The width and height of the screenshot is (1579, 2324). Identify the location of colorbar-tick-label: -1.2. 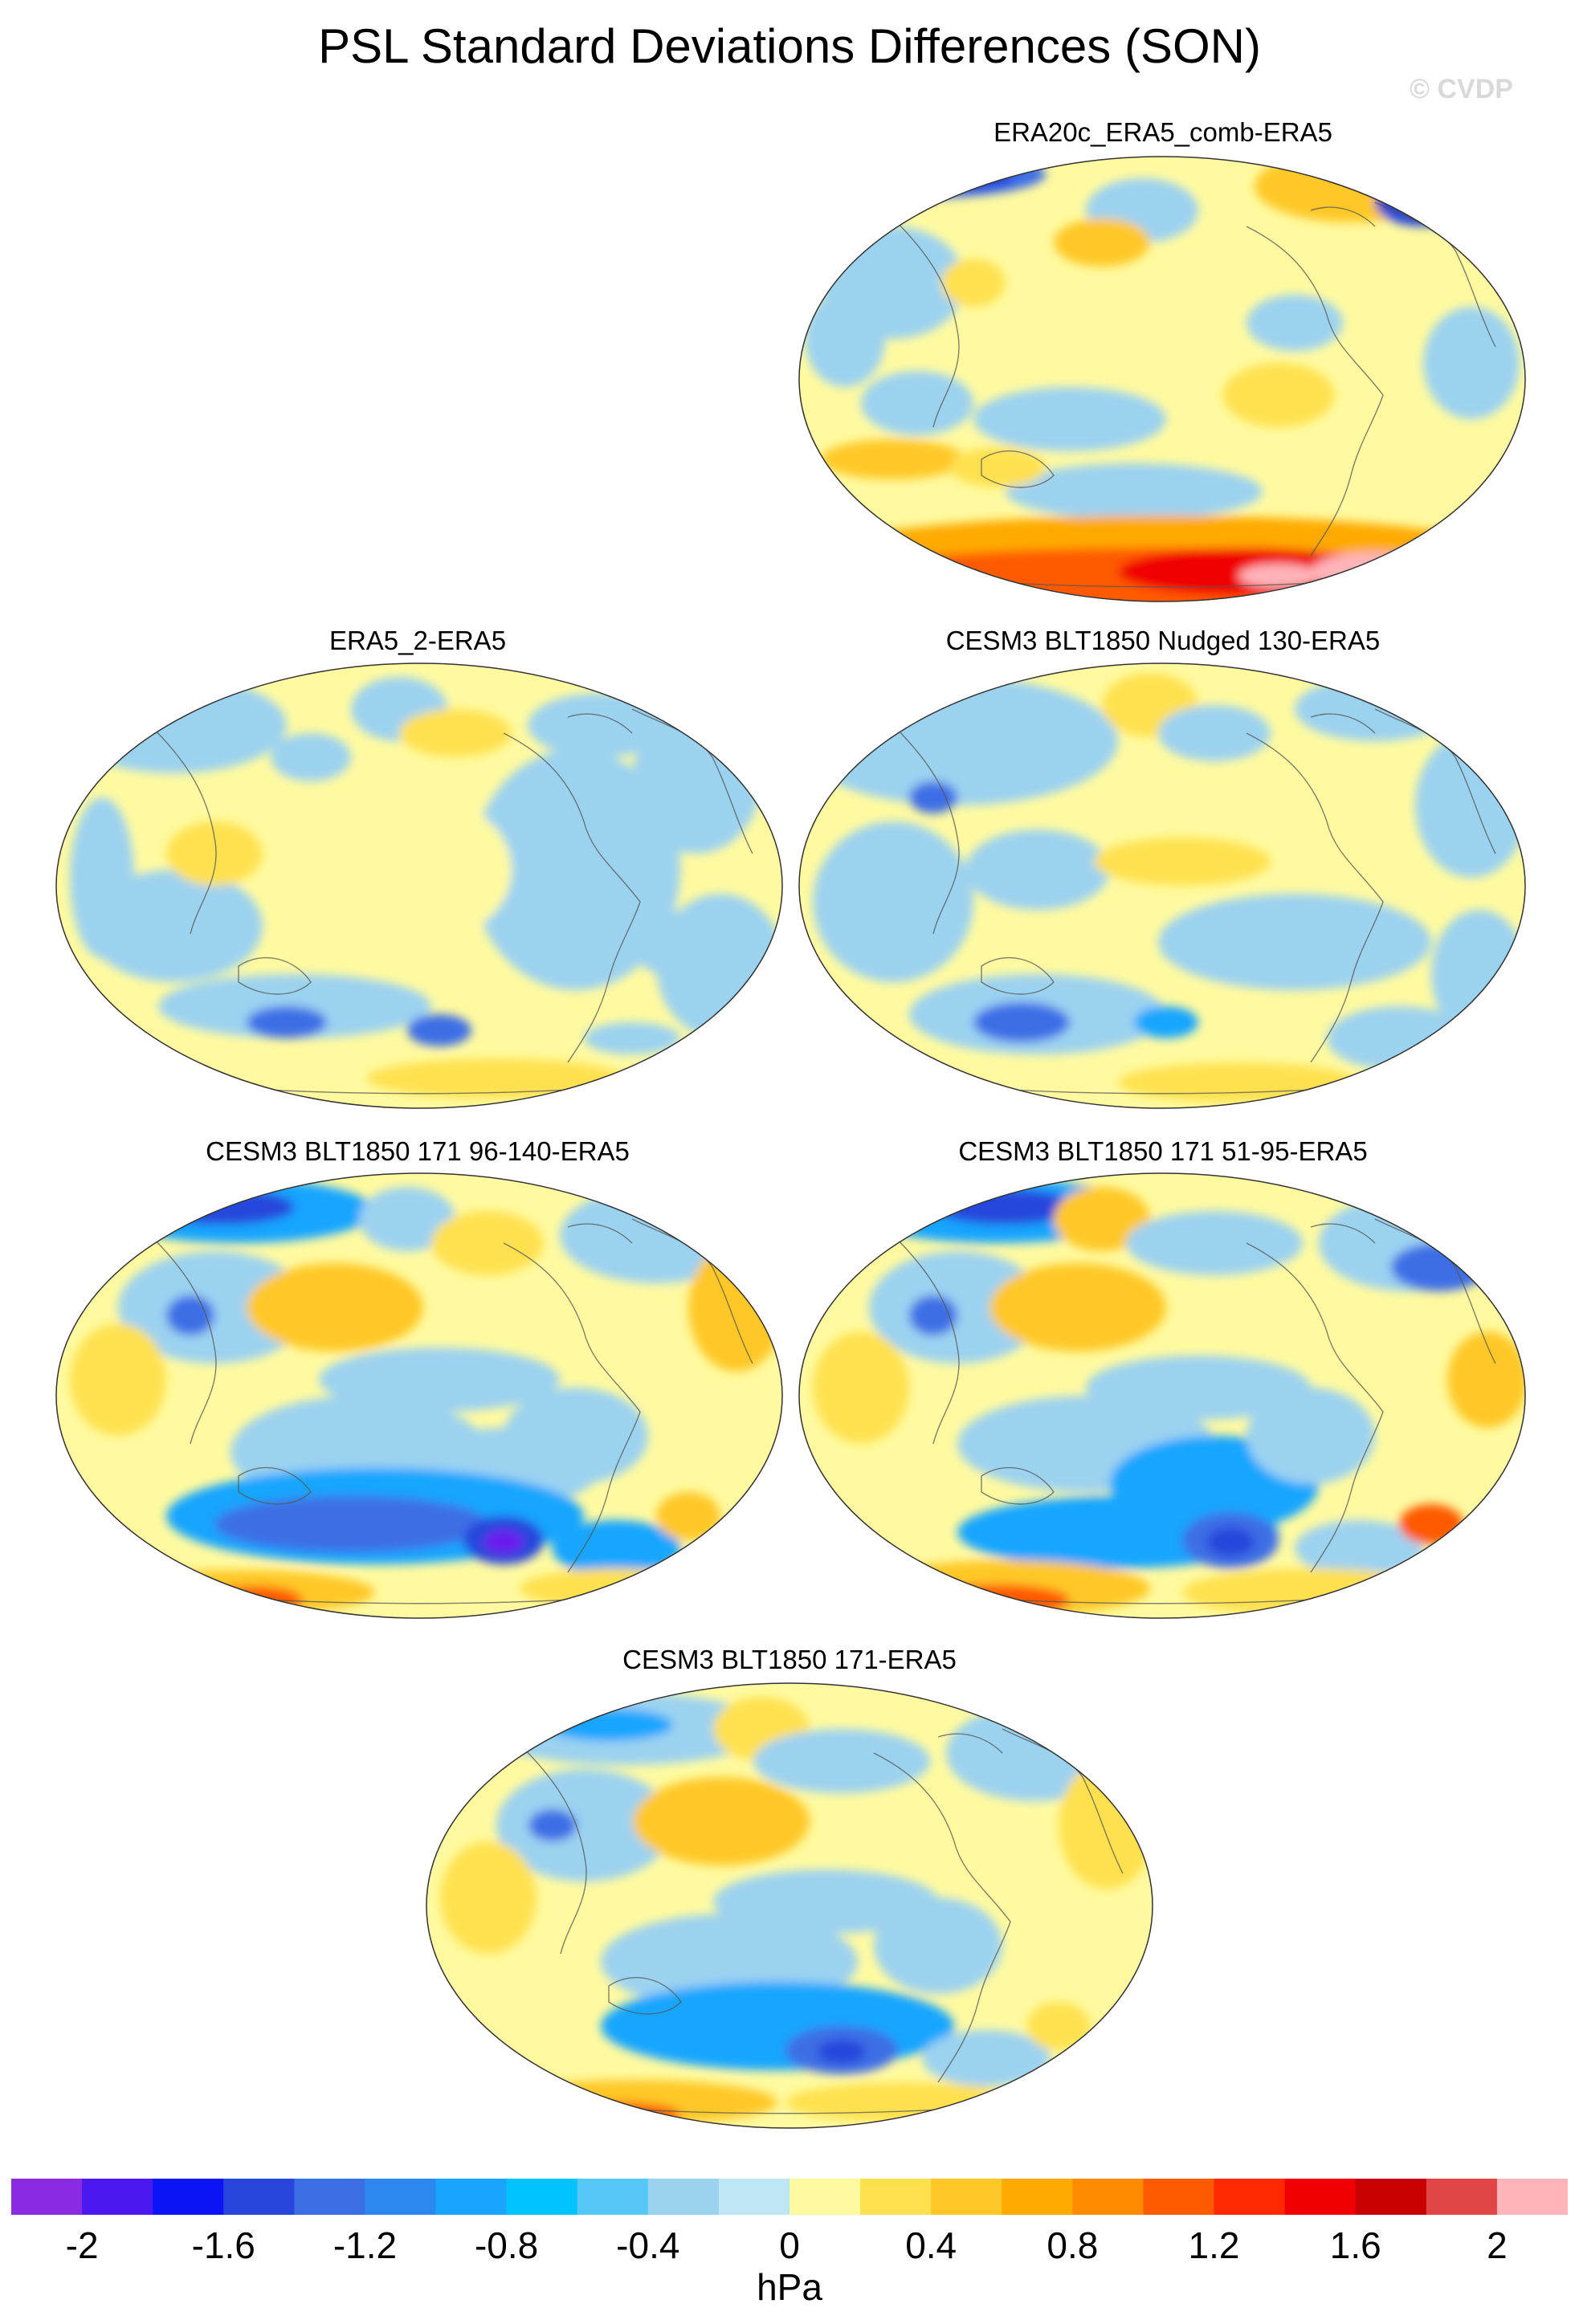
(365, 2245).